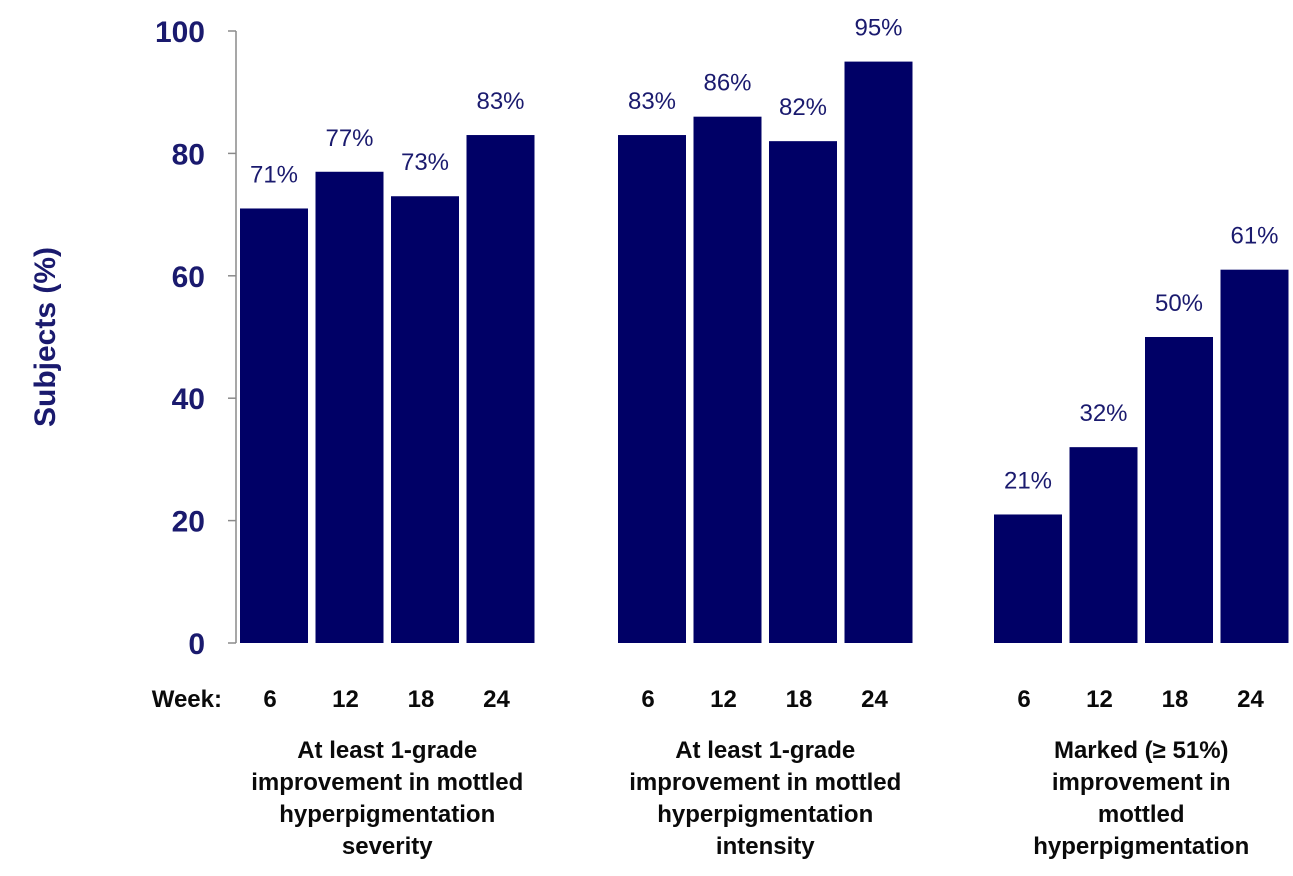  What do you see at coordinates (803, 107) in the screenshot?
I see `data-label: 82%` at bounding box center [803, 107].